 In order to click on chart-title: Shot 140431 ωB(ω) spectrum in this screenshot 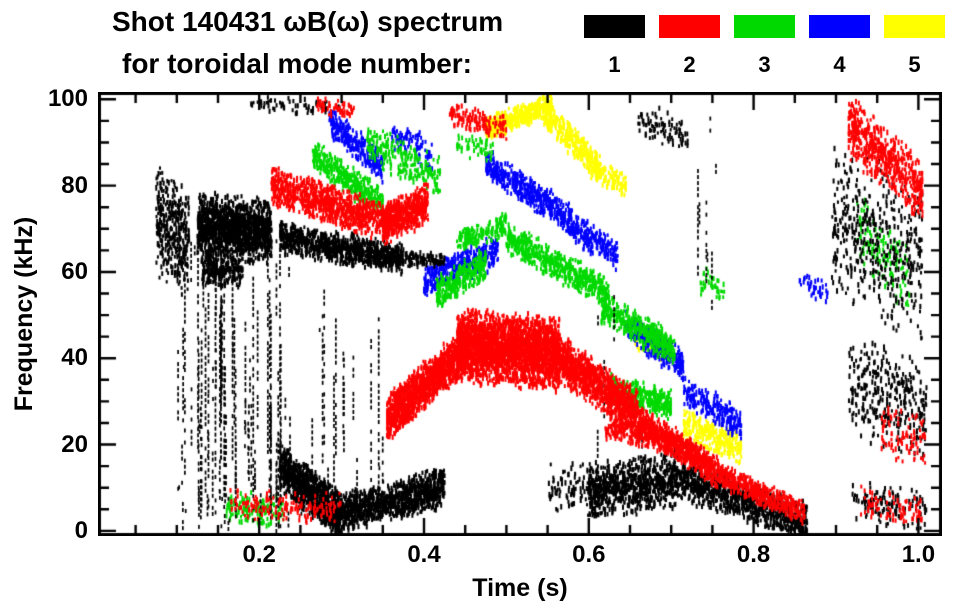, I will do `click(308, 21)`.